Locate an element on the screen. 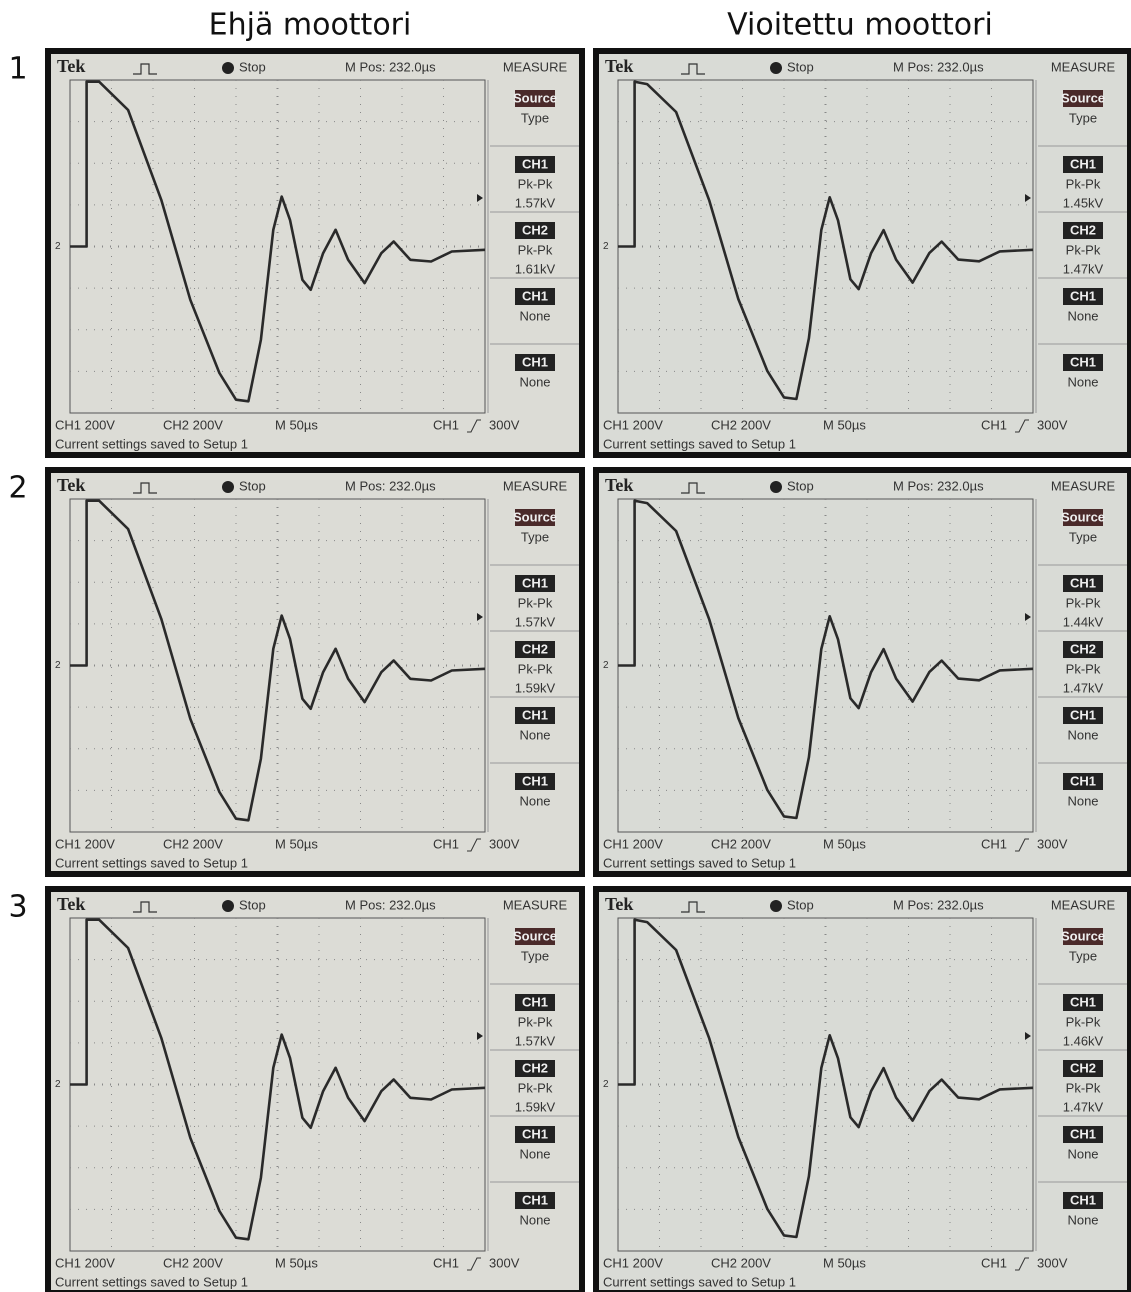 Image resolution: width=1131 pixels, height=1292 pixels. menu-value: 1.61kV is located at coordinates (535, 268).